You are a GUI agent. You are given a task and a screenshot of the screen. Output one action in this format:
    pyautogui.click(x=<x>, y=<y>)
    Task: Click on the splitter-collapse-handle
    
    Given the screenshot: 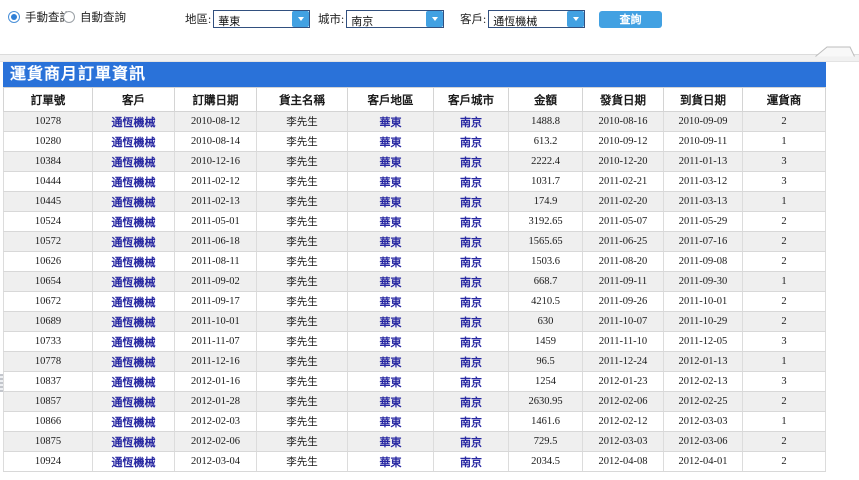 What is the action you would take?
    pyautogui.click(x=835, y=50)
    